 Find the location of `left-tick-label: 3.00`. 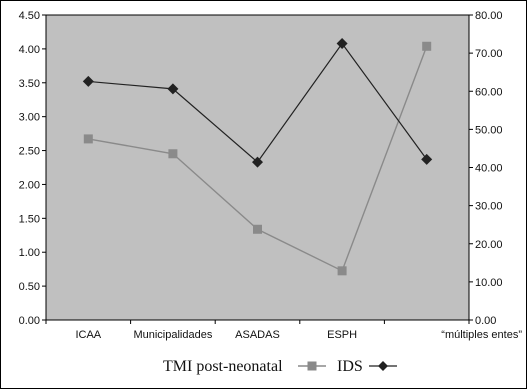

left-tick-label: 3.00 is located at coordinates (29, 118).